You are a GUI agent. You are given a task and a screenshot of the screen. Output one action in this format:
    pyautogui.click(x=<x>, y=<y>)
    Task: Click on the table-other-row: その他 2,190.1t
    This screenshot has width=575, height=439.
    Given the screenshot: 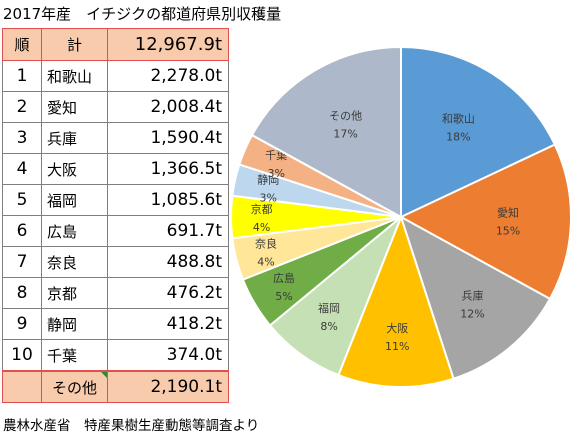 What is the action you would take?
    pyautogui.click(x=115, y=386)
    